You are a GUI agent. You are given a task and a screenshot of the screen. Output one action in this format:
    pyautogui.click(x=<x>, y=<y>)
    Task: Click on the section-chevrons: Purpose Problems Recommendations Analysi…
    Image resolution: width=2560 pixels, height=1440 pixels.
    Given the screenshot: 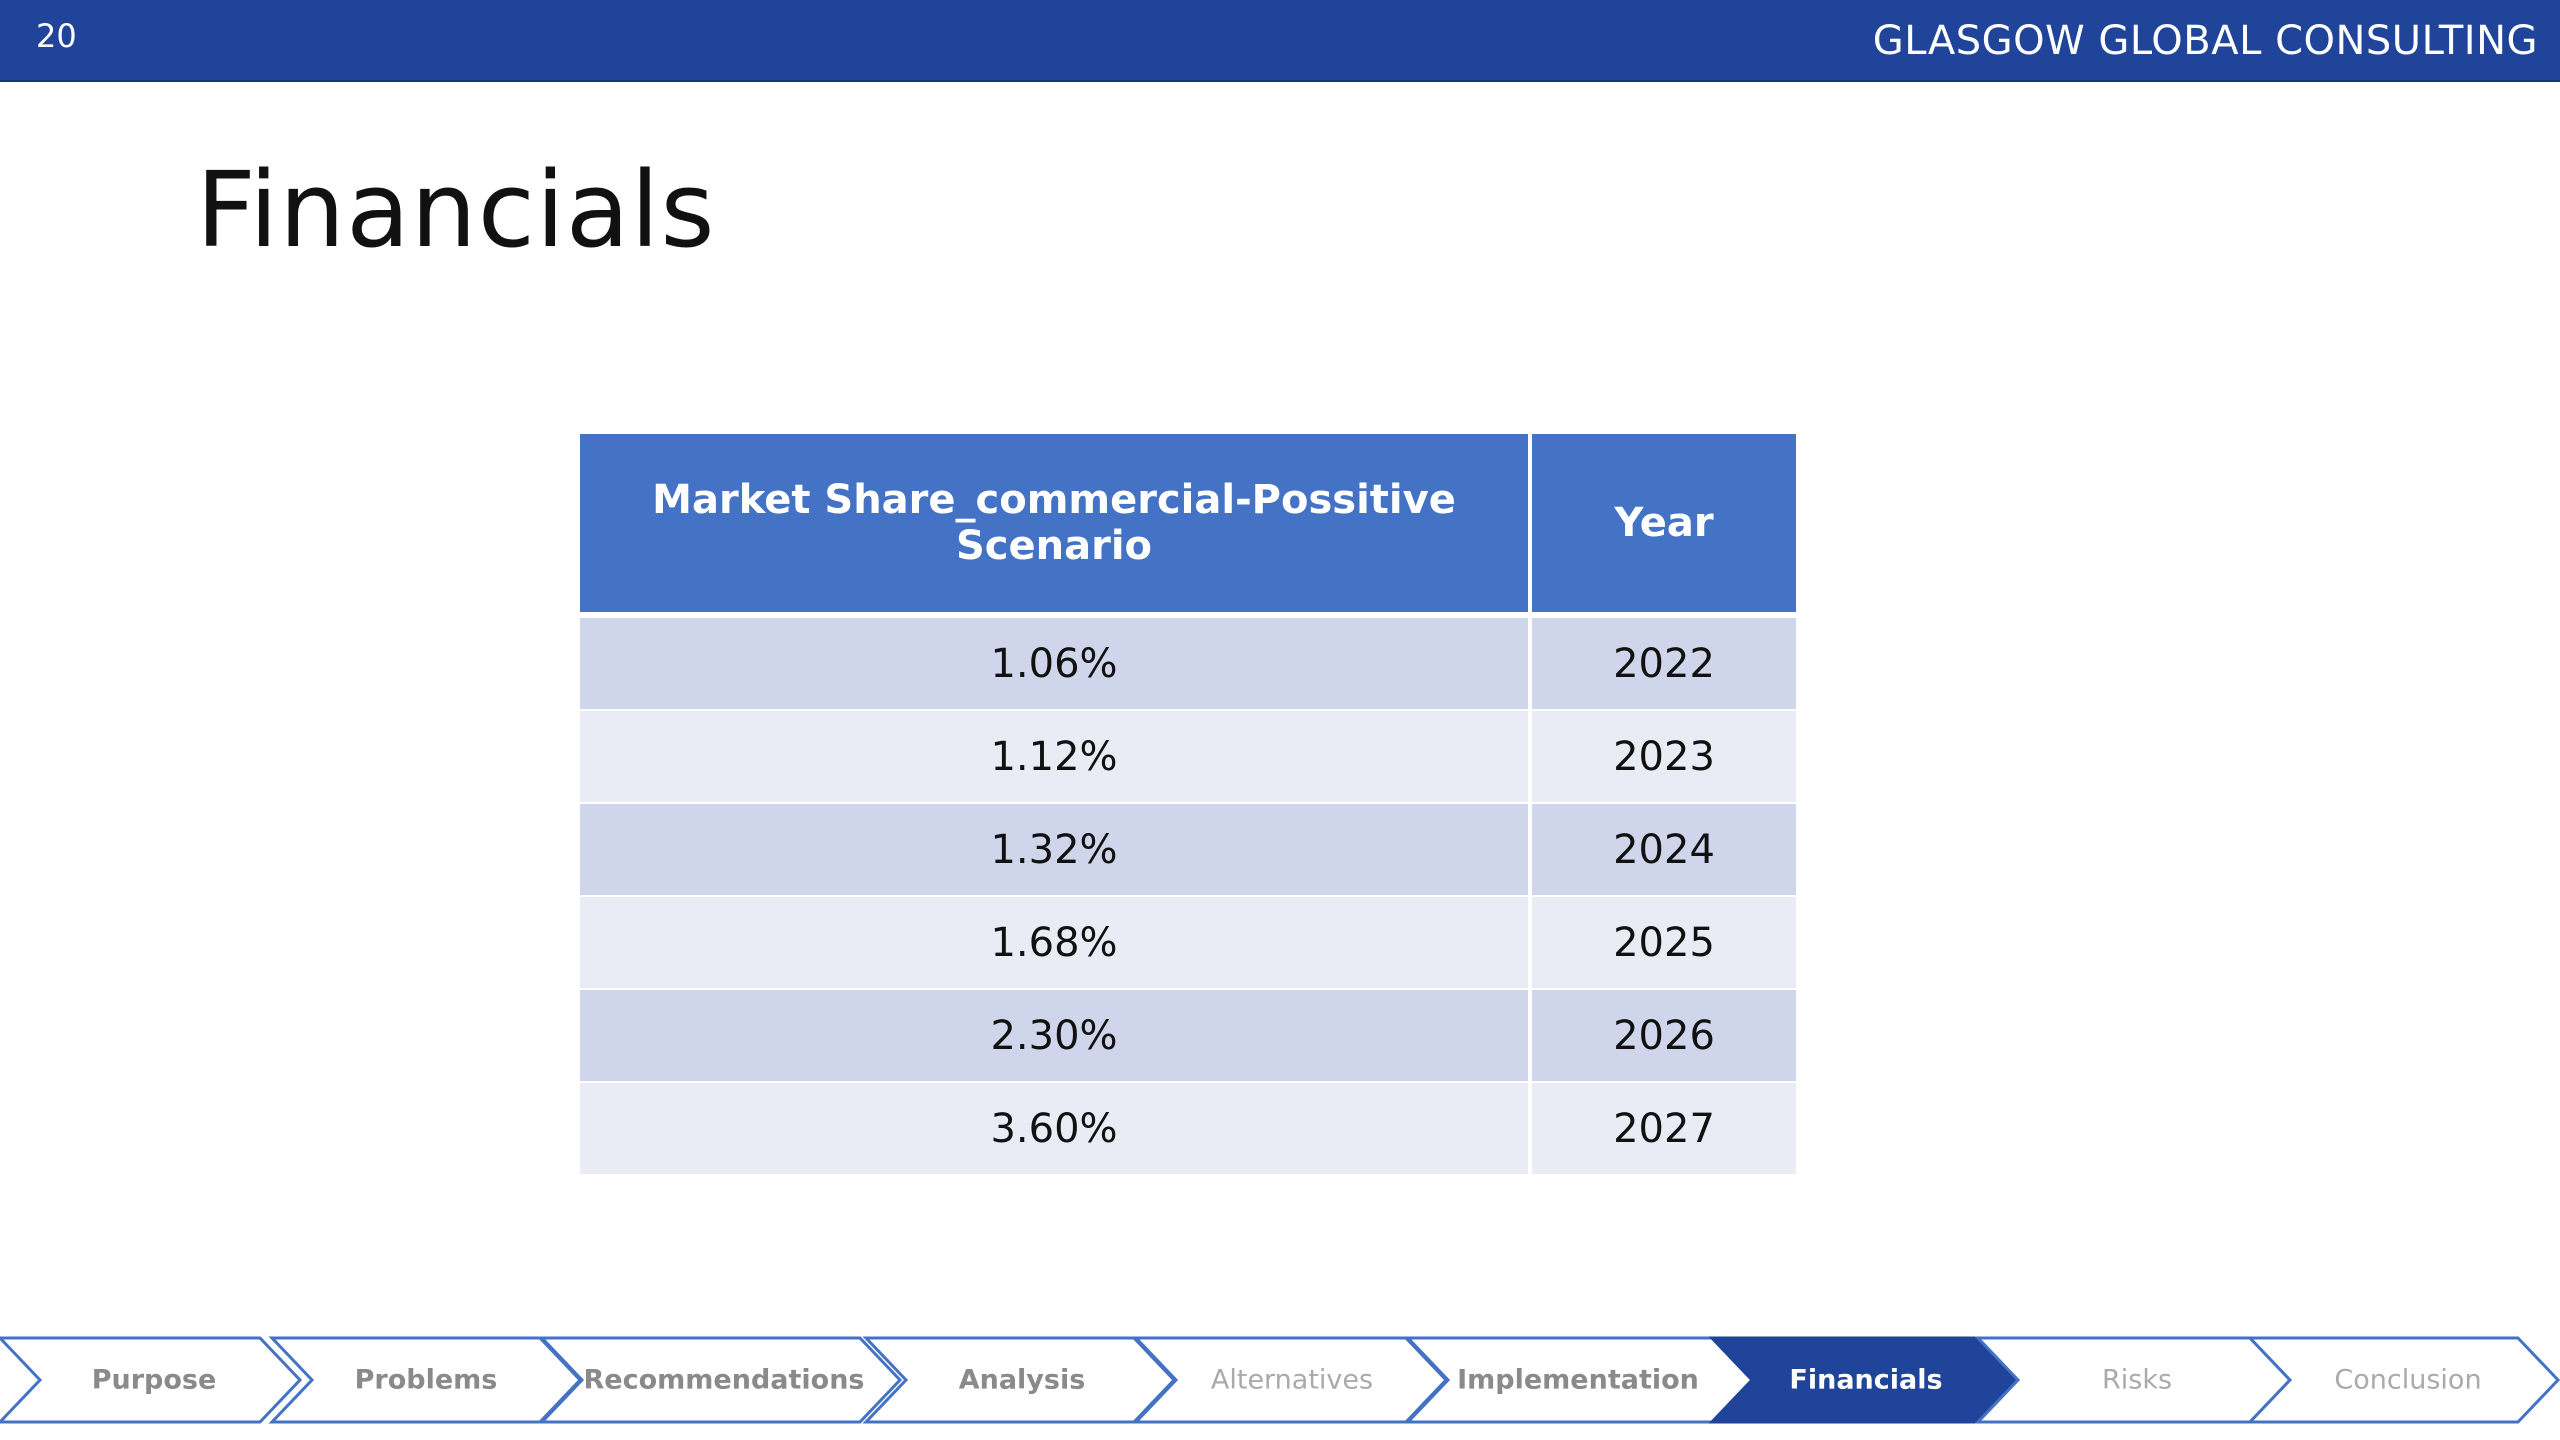 What is the action you would take?
    pyautogui.click(x=1280, y=1380)
    